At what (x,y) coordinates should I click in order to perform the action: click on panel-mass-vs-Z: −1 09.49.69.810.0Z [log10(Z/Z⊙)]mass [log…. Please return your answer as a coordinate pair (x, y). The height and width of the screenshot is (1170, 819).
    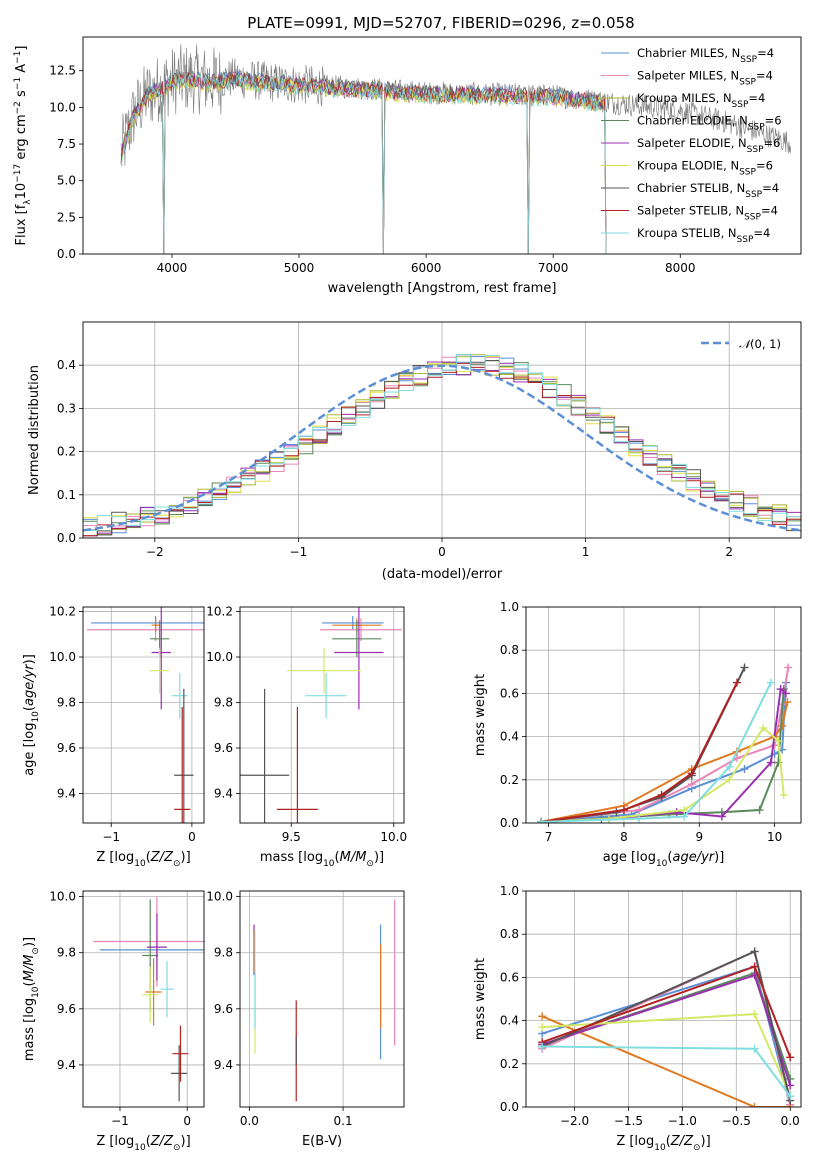
    Looking at the image, I should click on (113, 1021).